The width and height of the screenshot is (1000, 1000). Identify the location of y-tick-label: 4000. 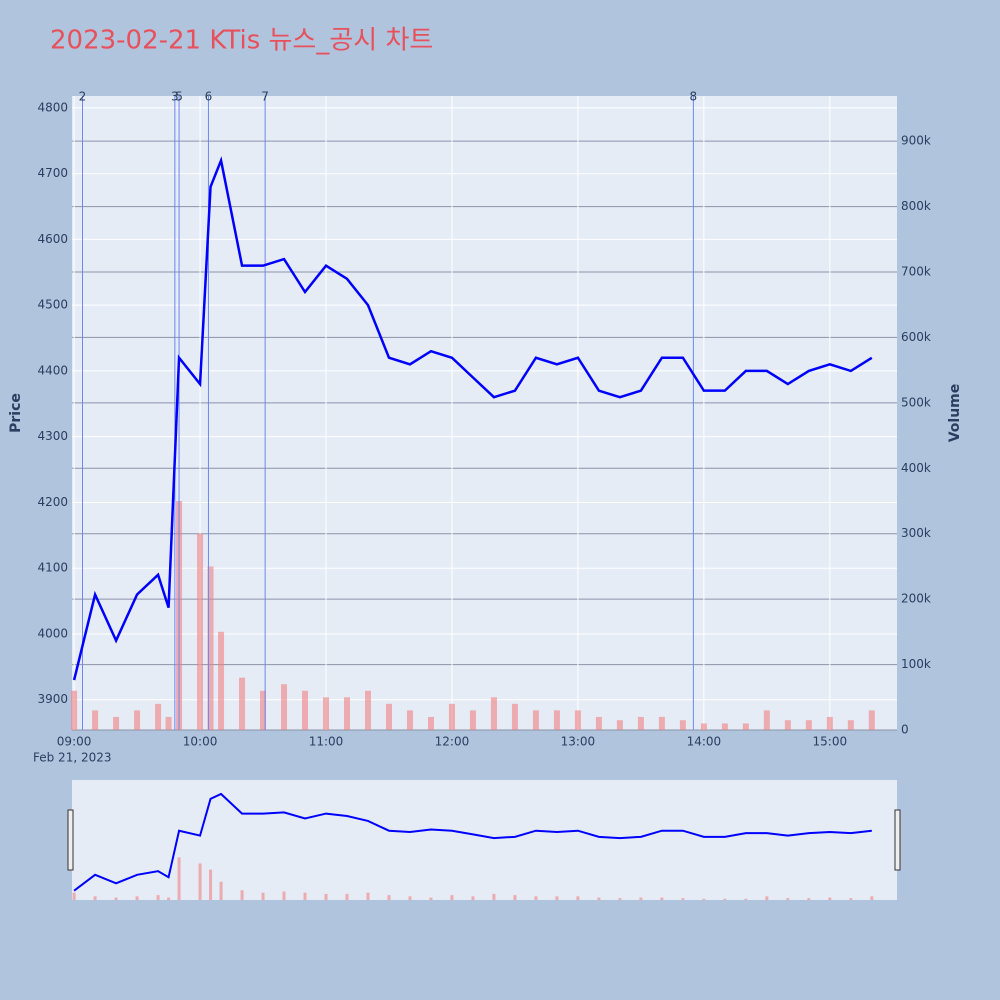
(52, 633).